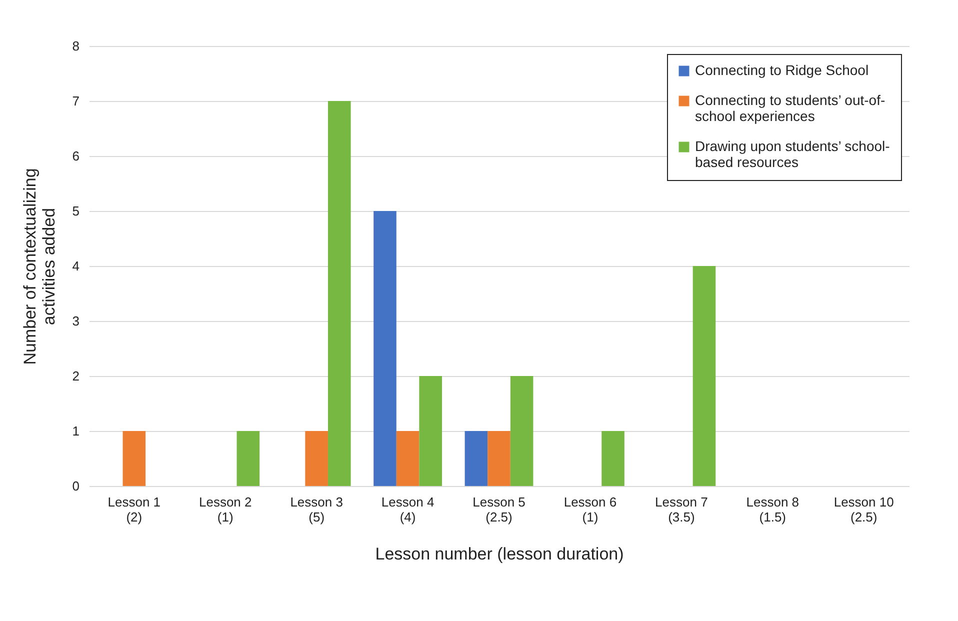  What do you see at coordinates (76, 46) in the screenshot?
I see `y-tick-label: 8` at bounding box center [76, 46].